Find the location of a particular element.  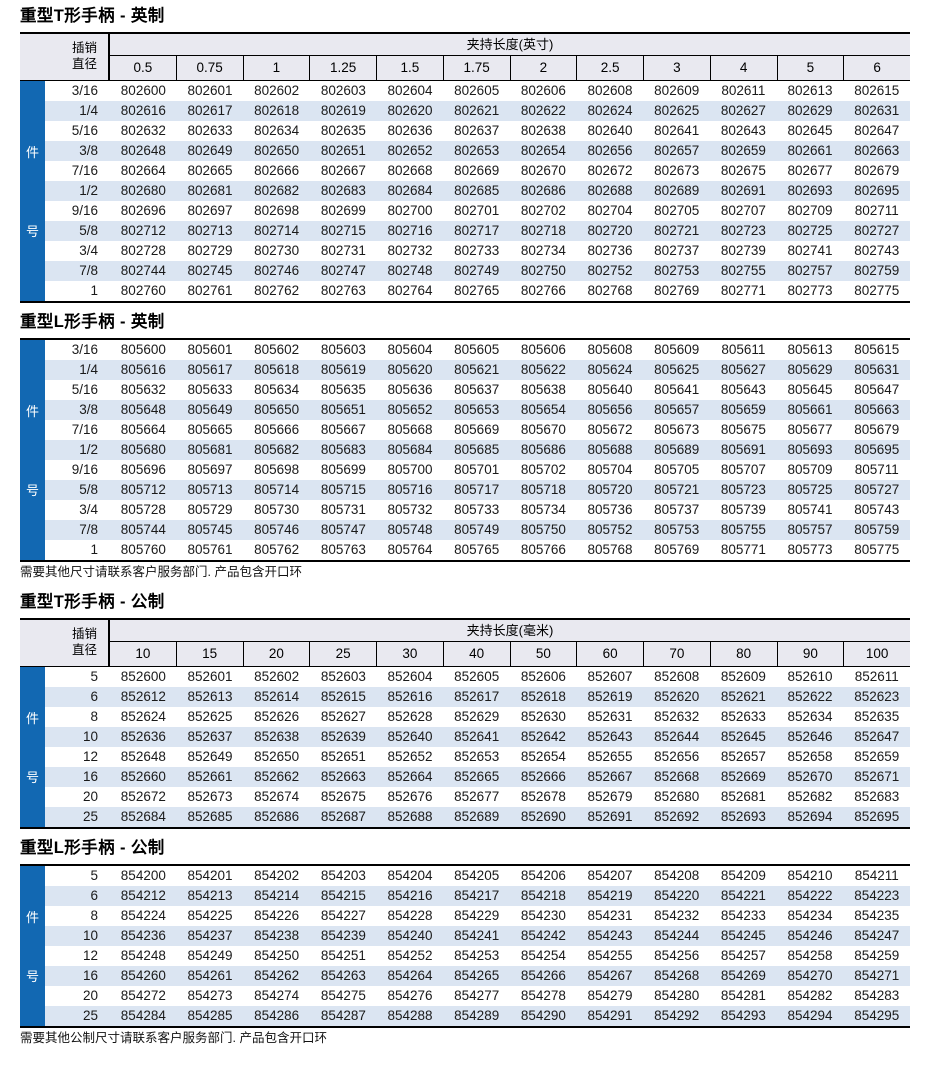

part-number-cell: 805675 is located at coordinates (743, 429).